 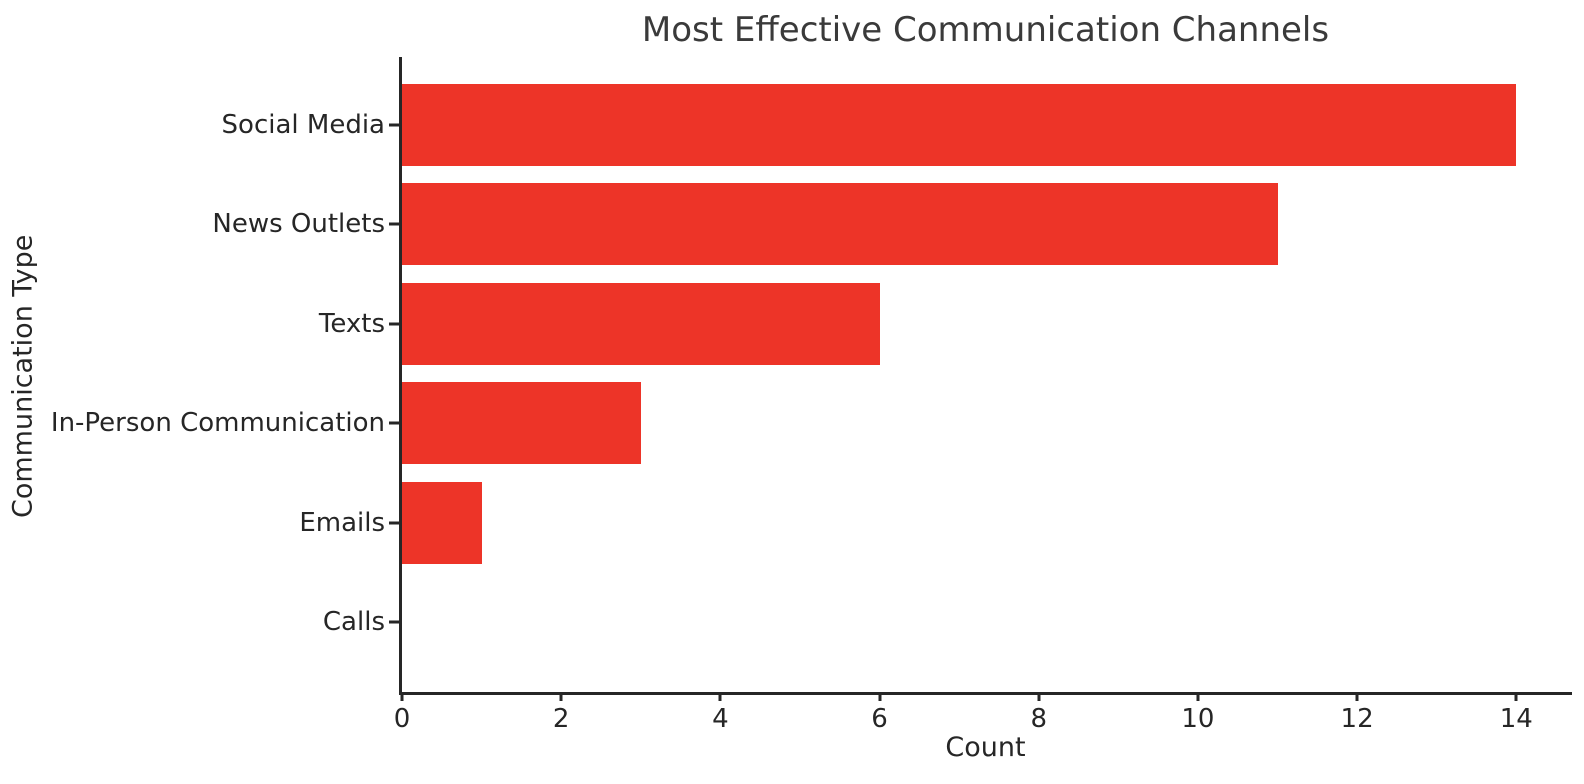 I want to click on bar-in-person-communication, so click(x=521, y=423).